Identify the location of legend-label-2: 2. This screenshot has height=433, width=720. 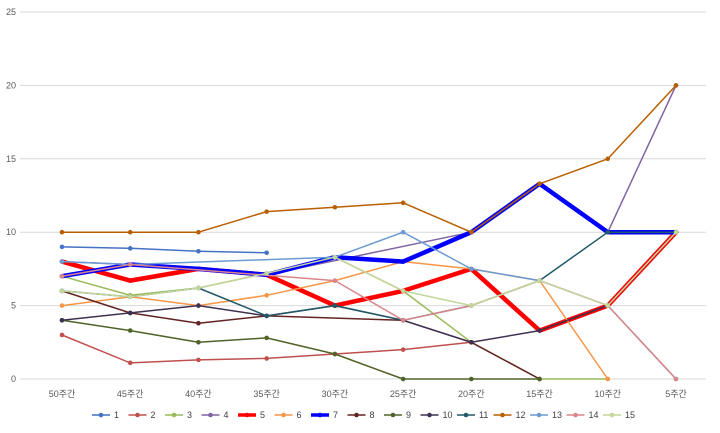
(153, 415).